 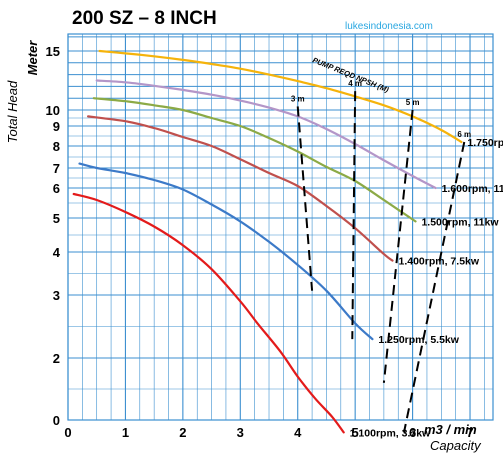 I want to click on series-label: 1.100rpm, 3.7kw, so click(x=390, y=433).